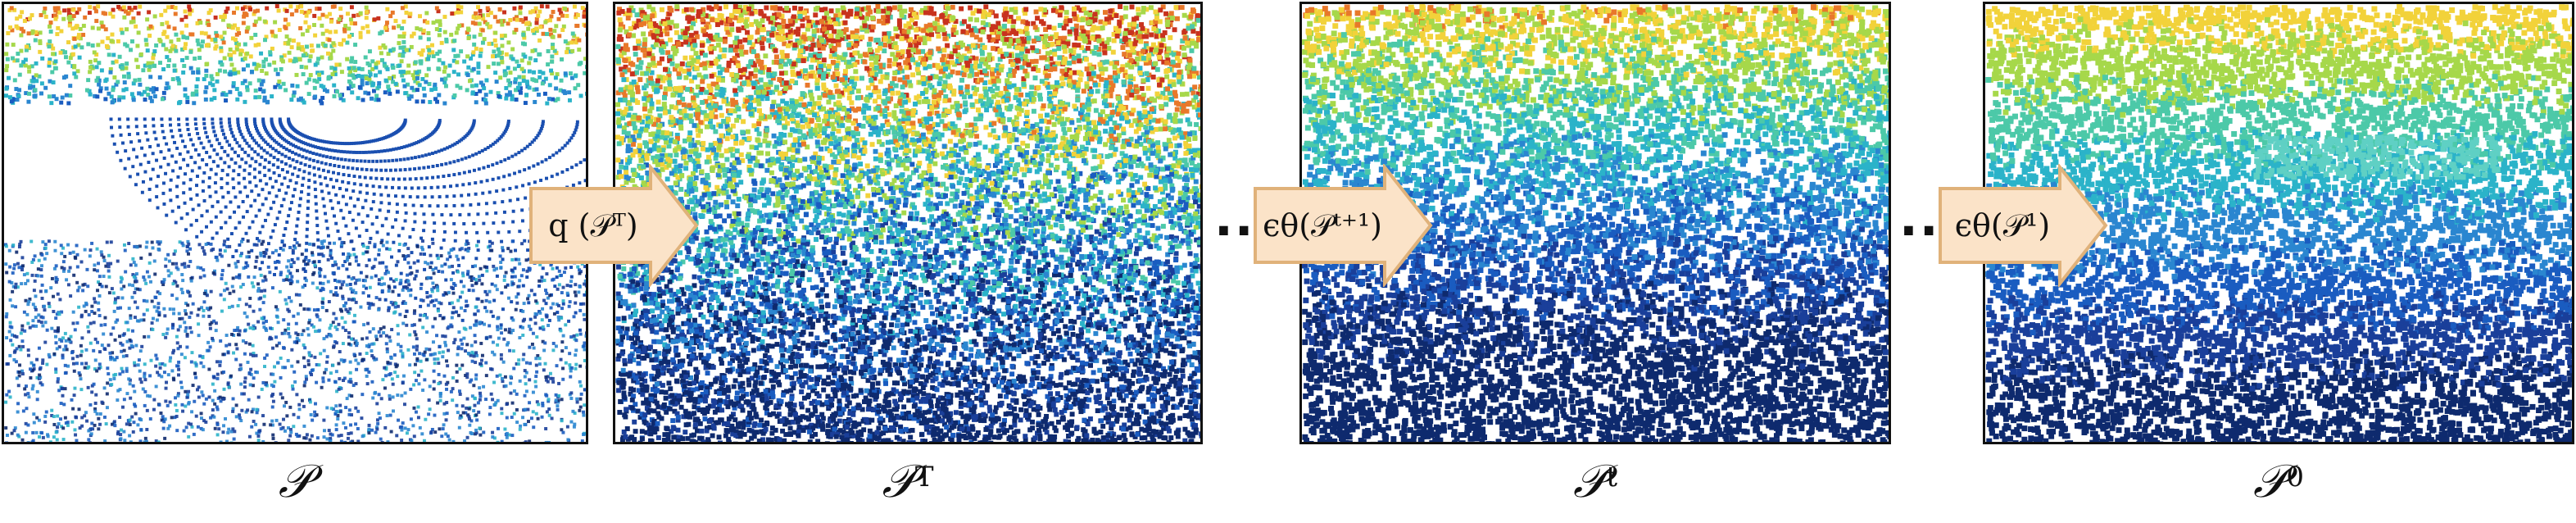  What do you see at coordinates (1611, 477) in the screenshot?
I see `caption-intermediate-sup: t` at bounding box center [1611, 477].